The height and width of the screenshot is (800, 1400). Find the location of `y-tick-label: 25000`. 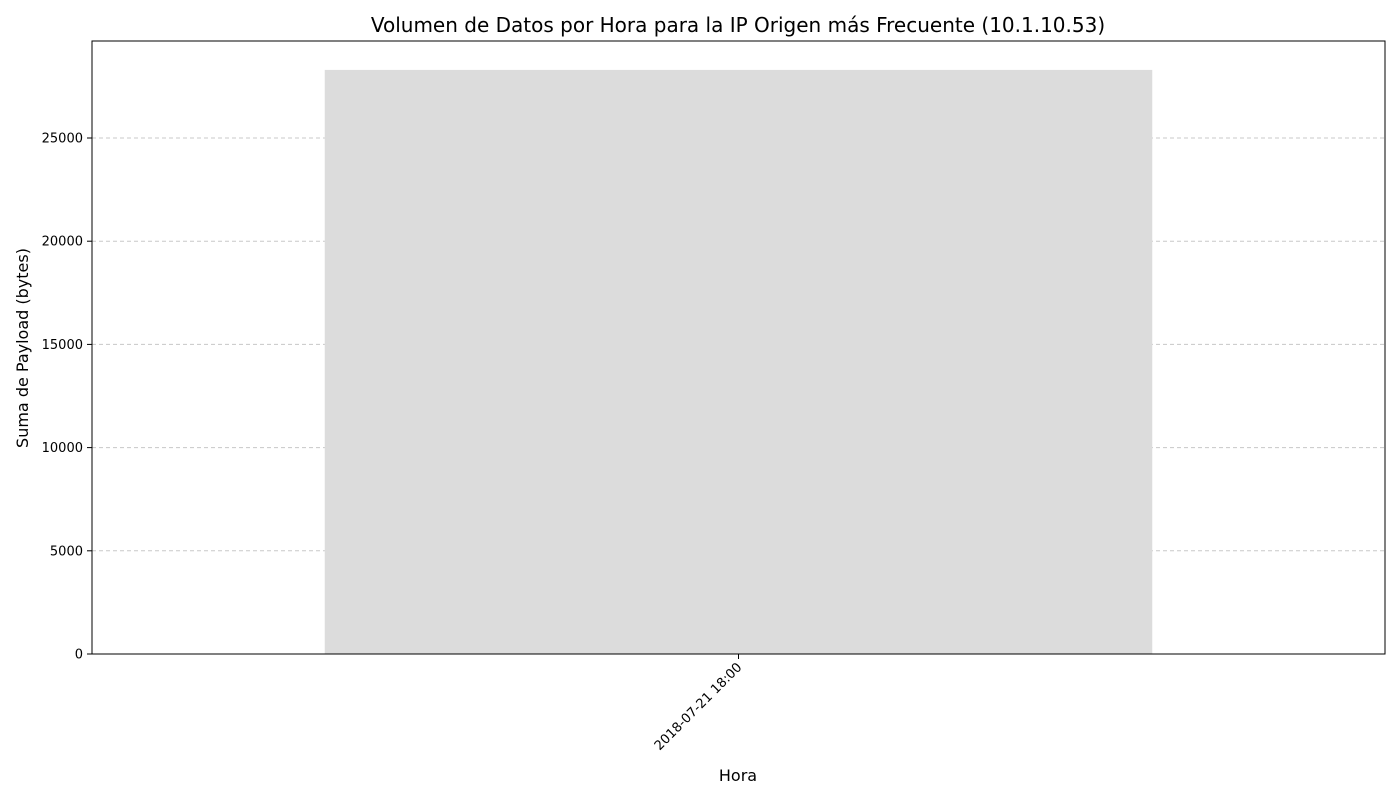

y-tick-label: 25000 is located at coordinates (62, 139).